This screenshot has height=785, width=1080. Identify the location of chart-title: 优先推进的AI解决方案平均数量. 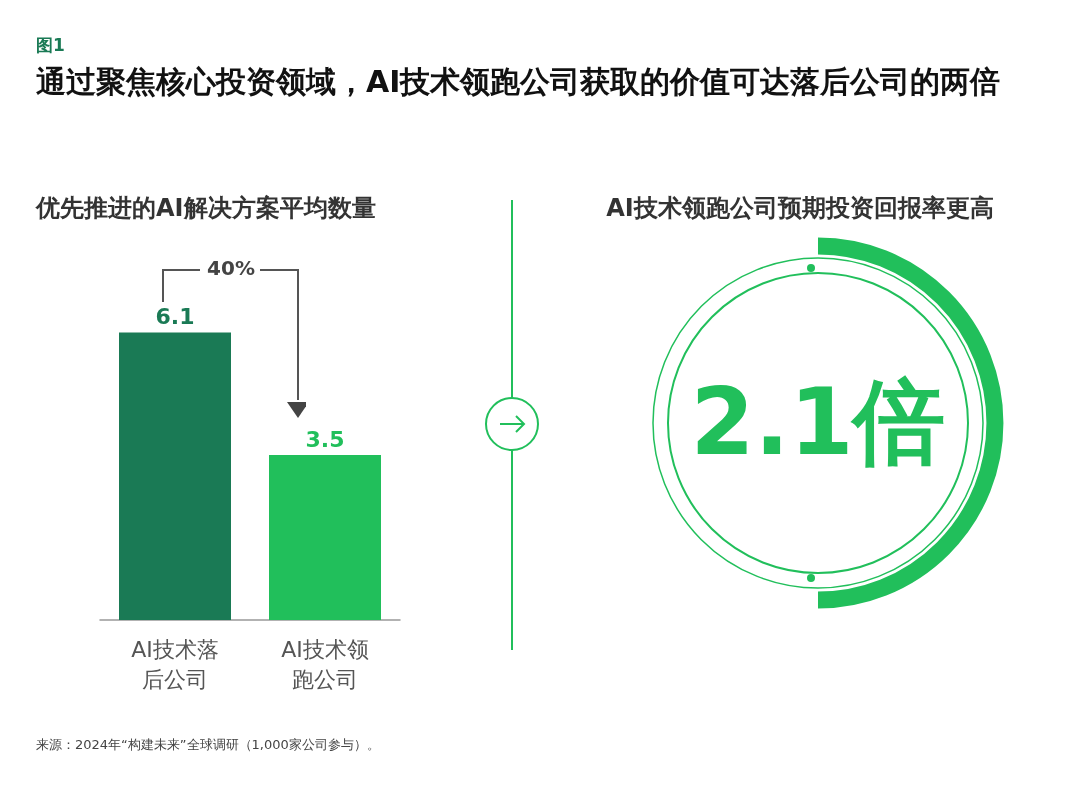
(206, 208).